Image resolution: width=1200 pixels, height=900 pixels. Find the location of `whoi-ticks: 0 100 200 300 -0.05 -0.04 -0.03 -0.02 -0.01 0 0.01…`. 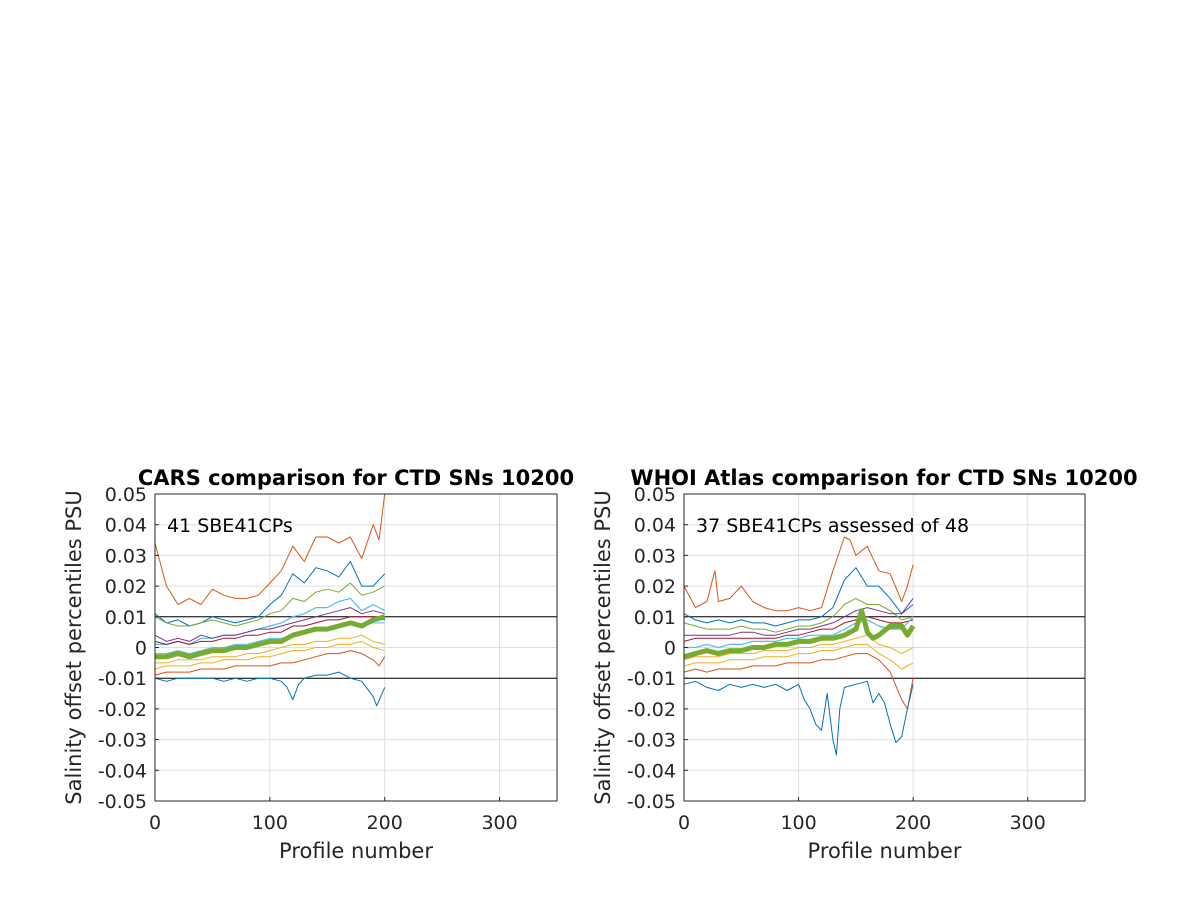

whoi-ticks: 0 100 200 300 -0.05 -0.04 -0.03 -0.02 -0.01 0 0.01… is located at coordinates (836, 659).